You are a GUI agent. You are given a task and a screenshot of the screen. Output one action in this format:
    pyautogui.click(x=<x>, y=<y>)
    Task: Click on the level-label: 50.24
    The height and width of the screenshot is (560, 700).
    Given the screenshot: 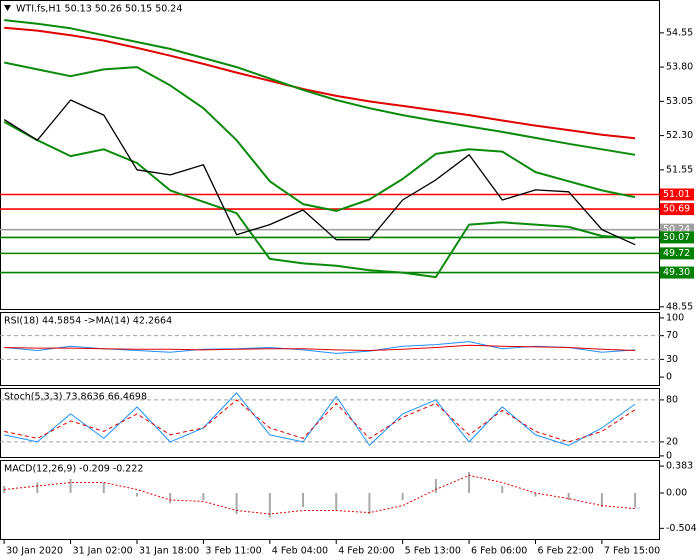 What is the action you would take?
    pyautogui.click(x=676, y=229)
    